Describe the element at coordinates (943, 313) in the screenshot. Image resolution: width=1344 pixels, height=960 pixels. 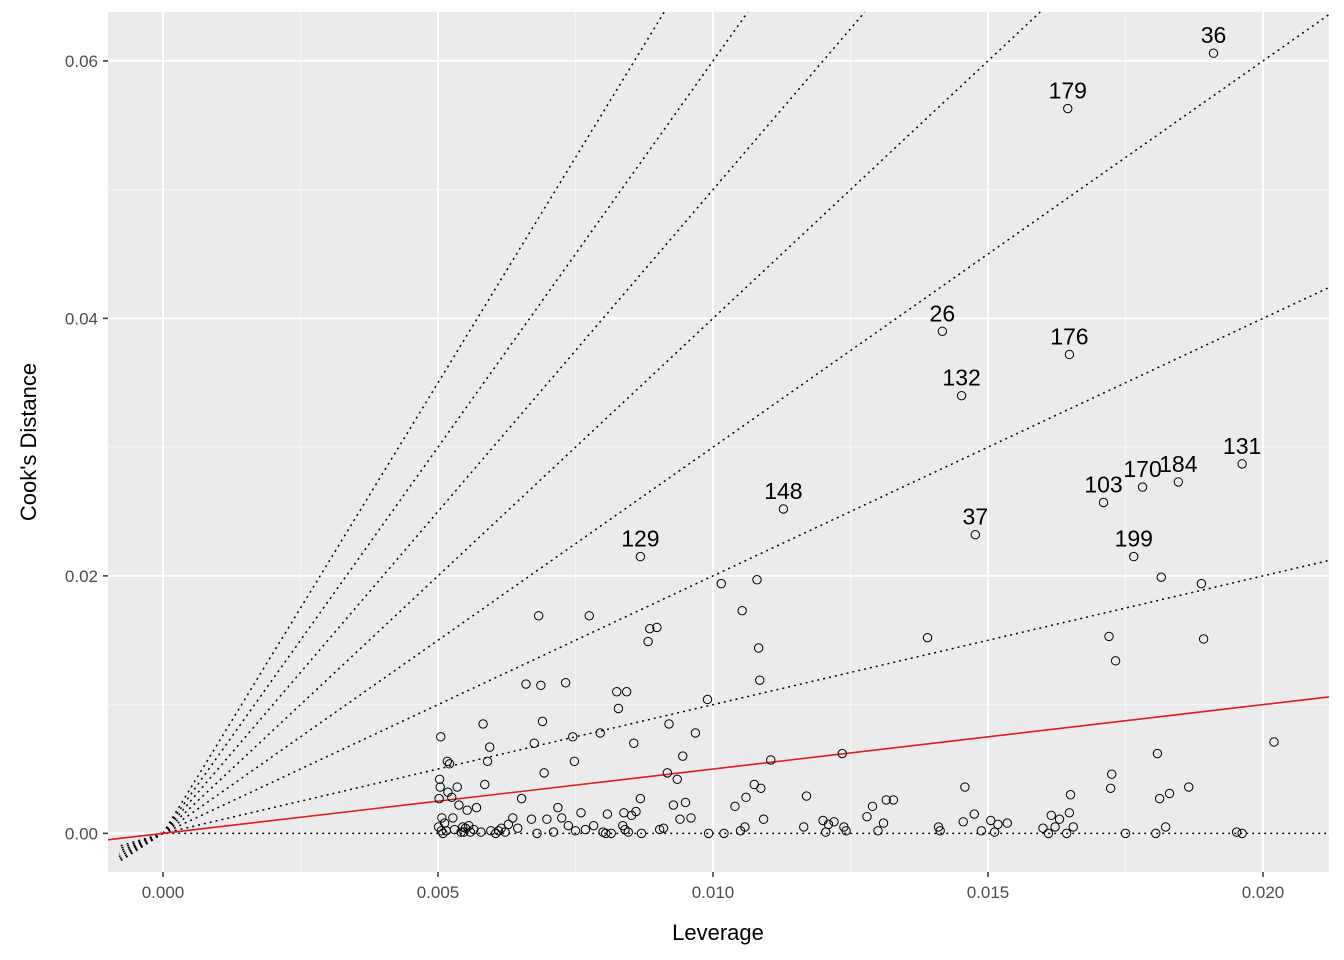
I see `point-label: 26` at that location.